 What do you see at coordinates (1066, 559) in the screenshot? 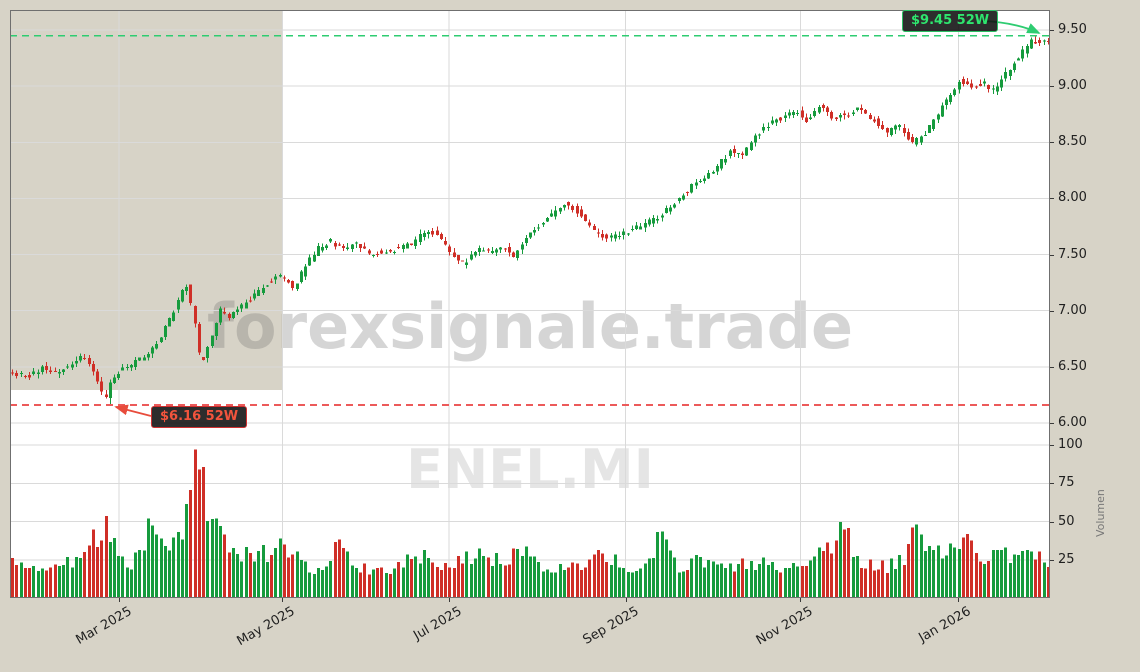
I see `volume-tick-label: 25` at bounding box center [1066, 559].